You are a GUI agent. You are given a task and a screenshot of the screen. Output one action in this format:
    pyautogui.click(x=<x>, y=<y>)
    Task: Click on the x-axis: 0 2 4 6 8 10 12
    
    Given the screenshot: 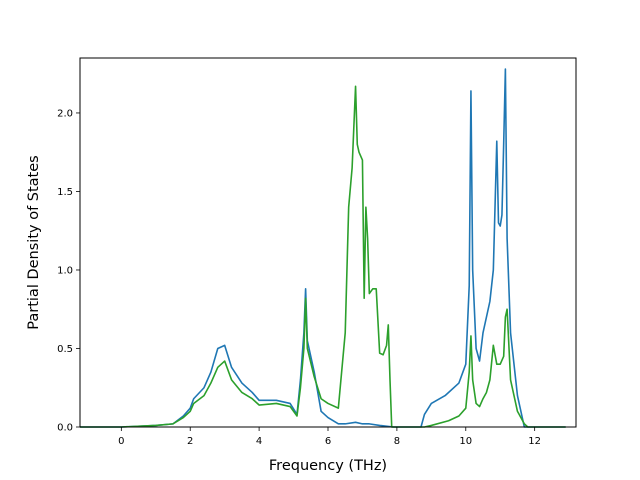 What is the action you would take?
    pyautogui.click(x=329, y=437)
    